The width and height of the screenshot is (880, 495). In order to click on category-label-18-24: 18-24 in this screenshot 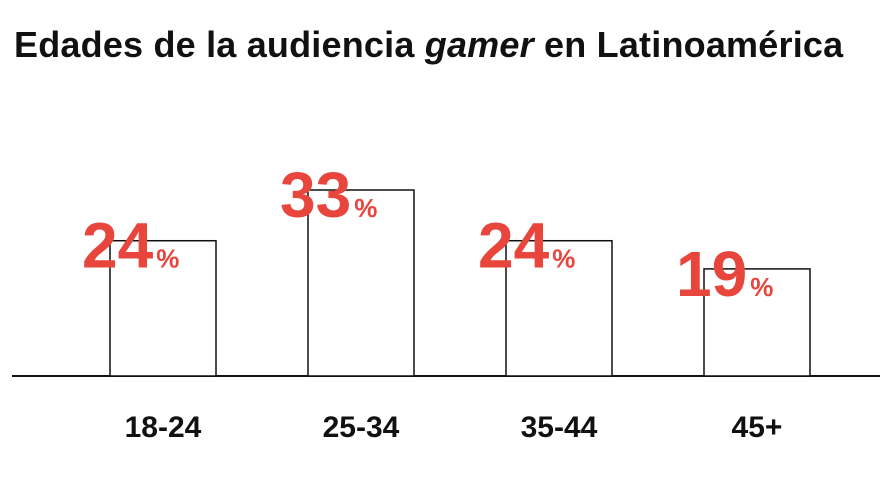, I will do `click(163, 427)`.